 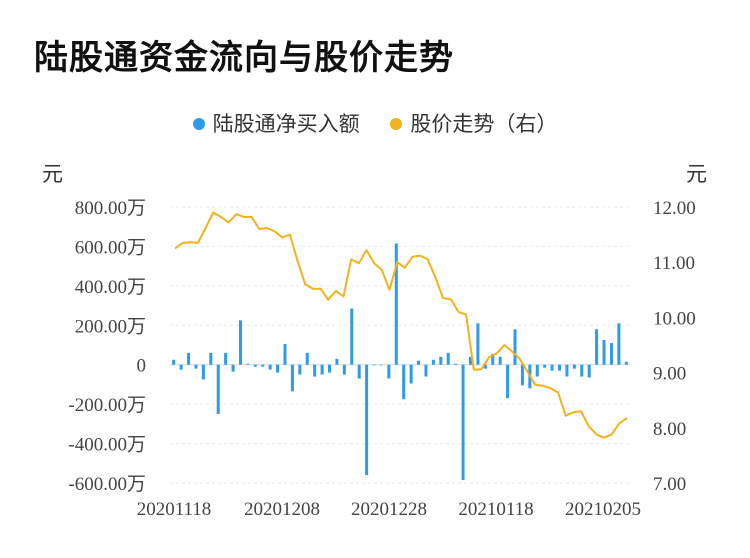 I want to click on y-left-tick-label: -600.00万, so click(x=107, y=484).